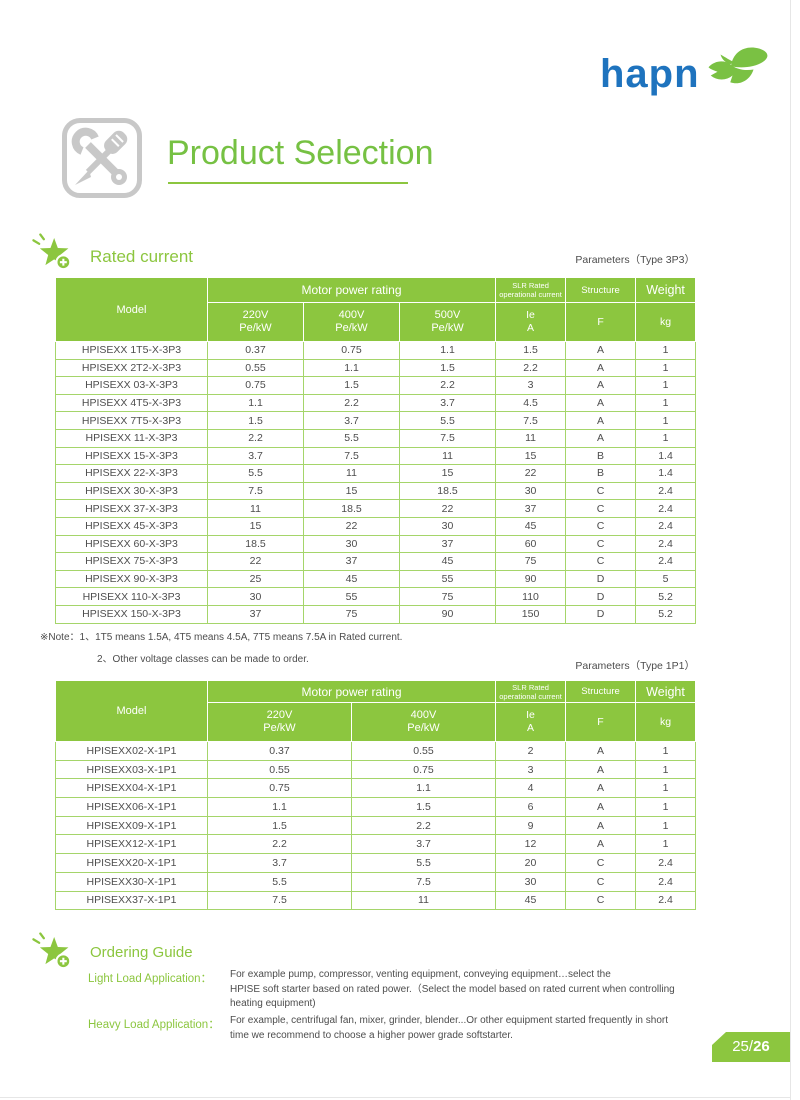  I want to click on tools-icon-frame, so click(102, 158).